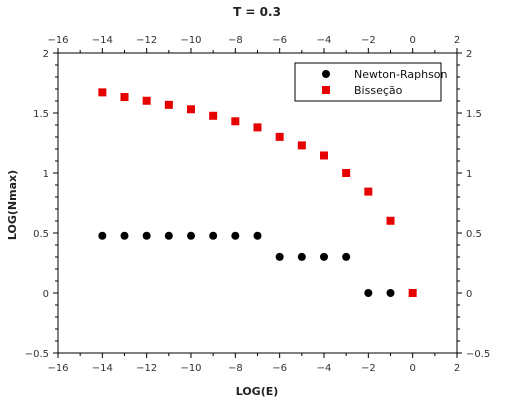  I want to click on x-axis-label: LOG(E), so click(257, 391).